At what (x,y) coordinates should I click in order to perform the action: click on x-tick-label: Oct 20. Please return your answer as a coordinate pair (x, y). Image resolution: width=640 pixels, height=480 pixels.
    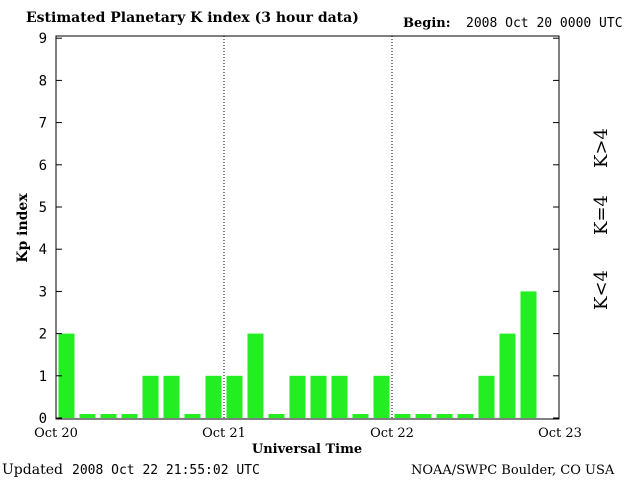
    Looking at the image, I should click on (56, 433).